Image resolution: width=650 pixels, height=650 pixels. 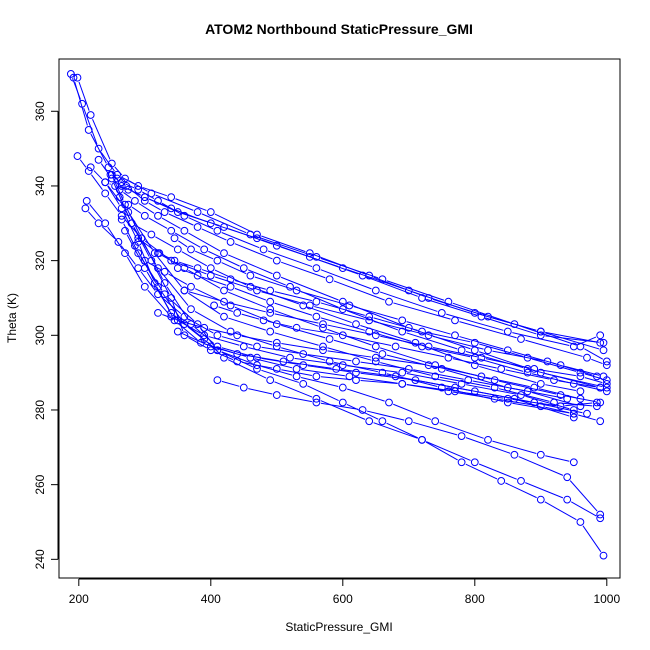 What do you see at coordinates (606, 599) in the screenshot?
I see `x-tick-label: 1000` at bounding box center [606, 599].